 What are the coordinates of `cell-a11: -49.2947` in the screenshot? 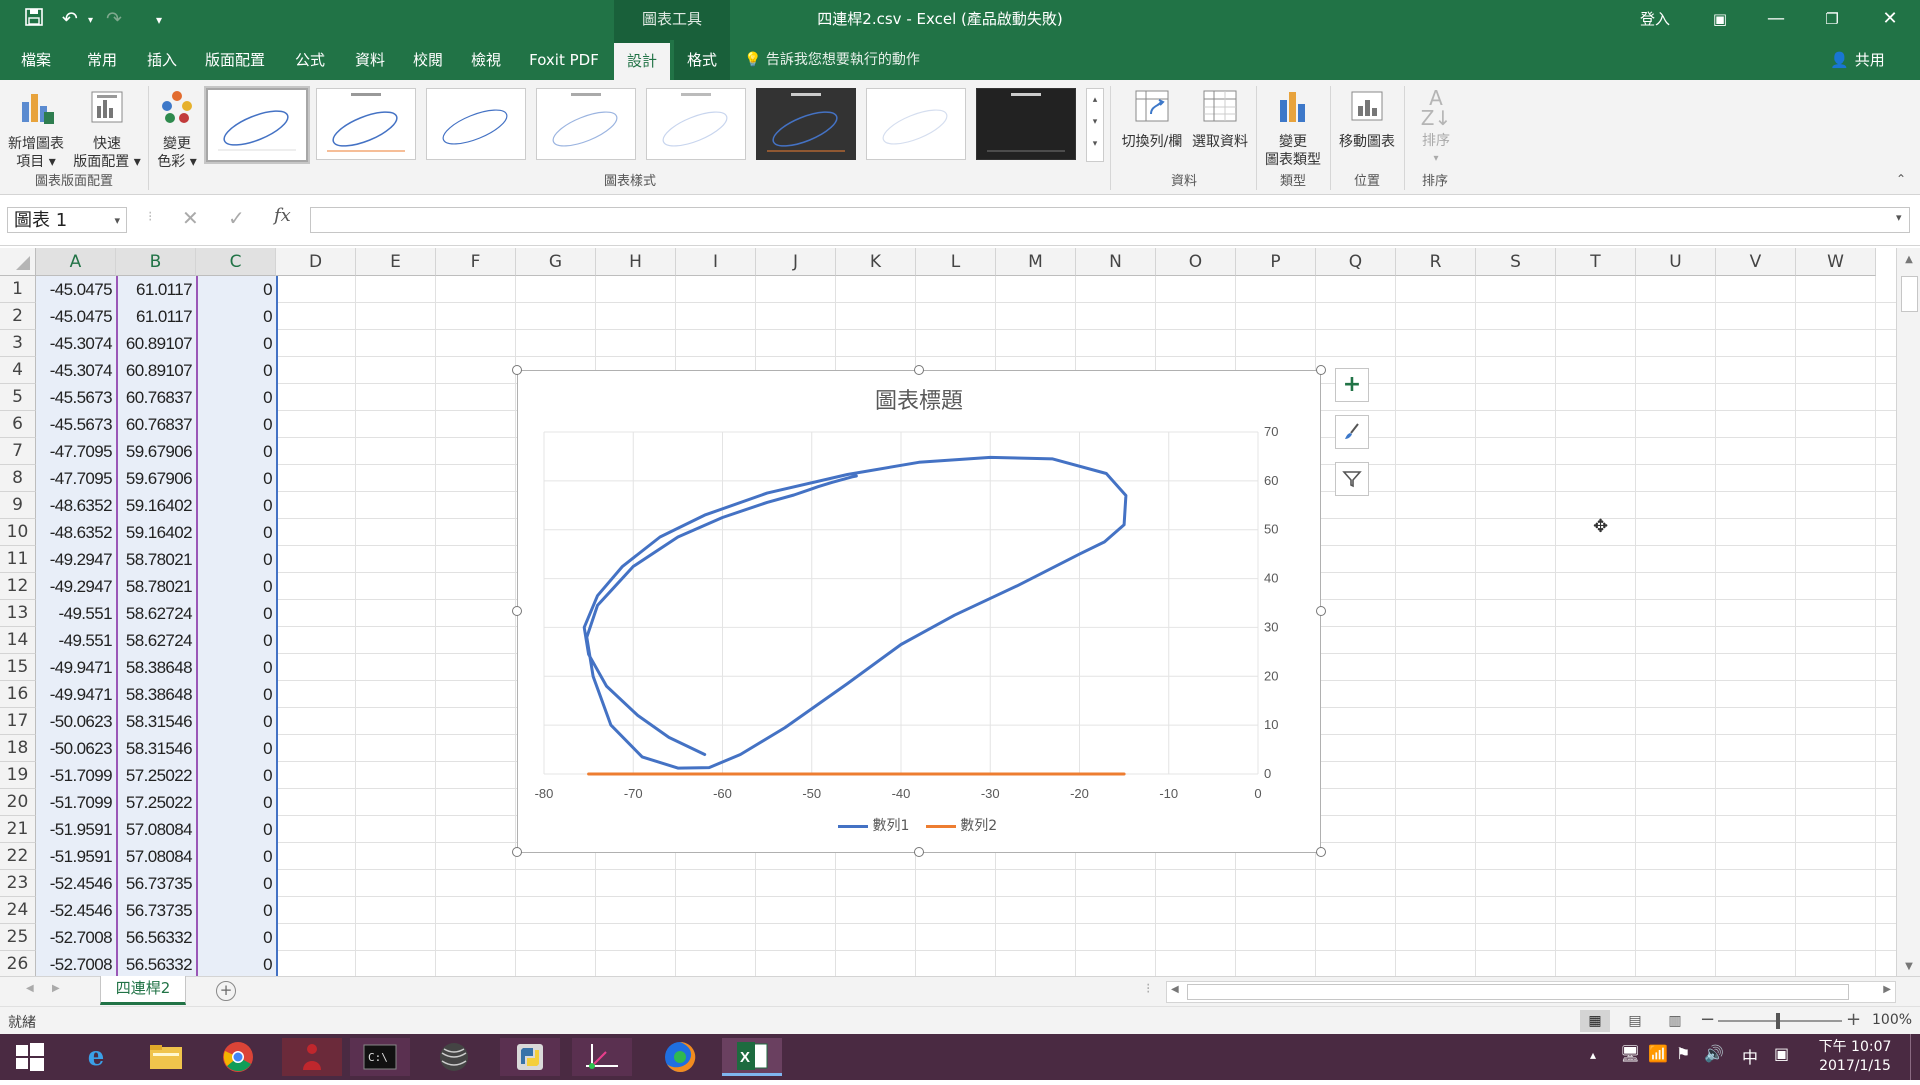 It's located at (81, 559).